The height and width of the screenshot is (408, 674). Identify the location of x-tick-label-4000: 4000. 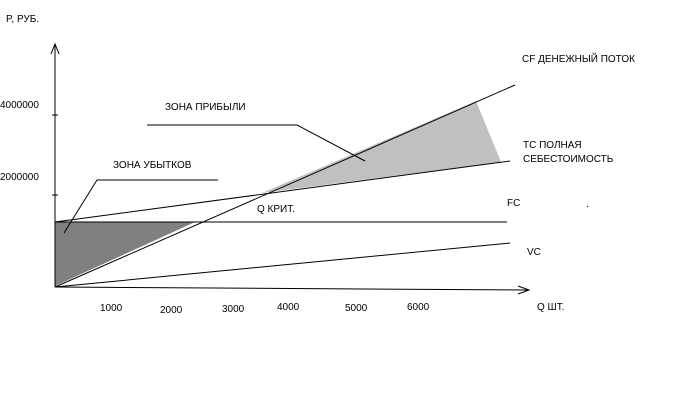
(288, 307).